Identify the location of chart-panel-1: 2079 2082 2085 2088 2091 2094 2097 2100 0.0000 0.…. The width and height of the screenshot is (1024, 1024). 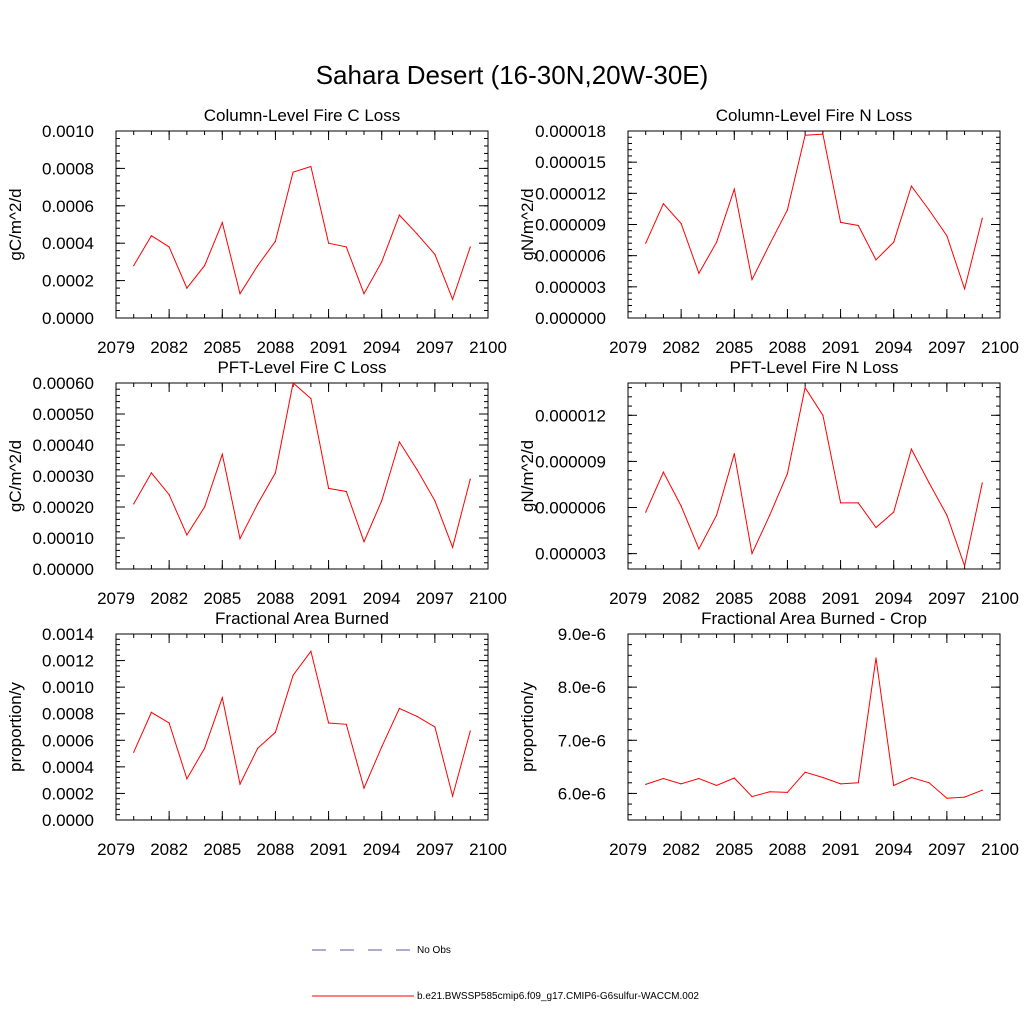
(256, 231).